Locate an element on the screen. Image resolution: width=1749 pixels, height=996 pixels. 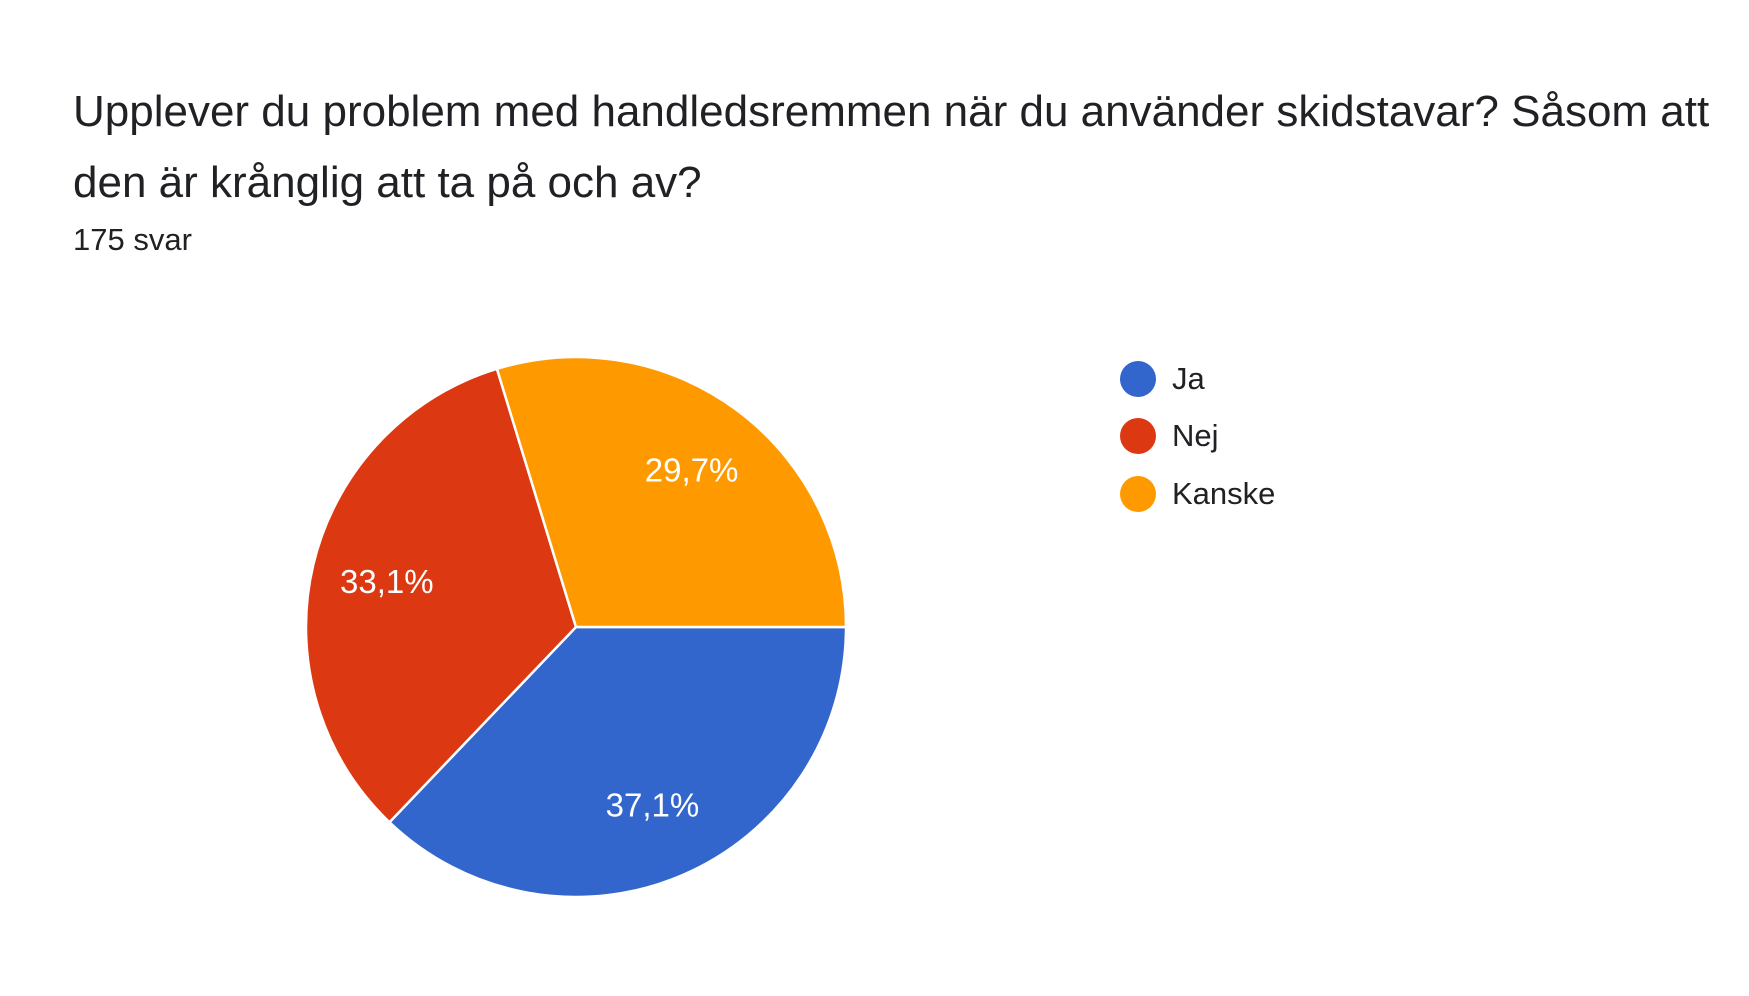
legend: Ja Nej Kanske is located at coordinates (1197, 436).